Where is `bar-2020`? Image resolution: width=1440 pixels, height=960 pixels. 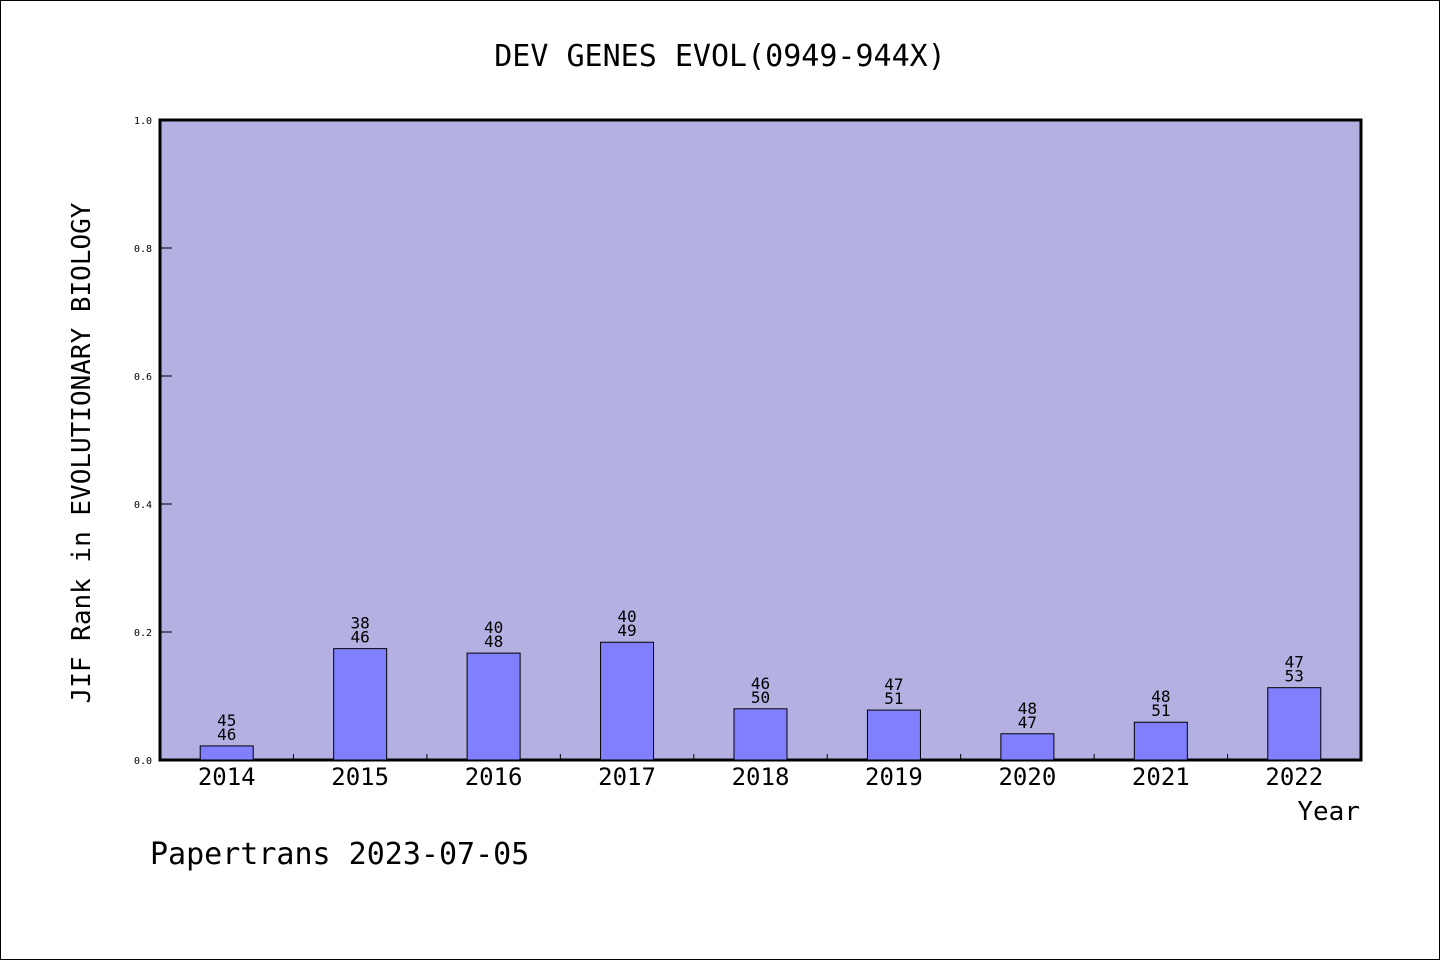
bar-2020 is located at coordinates (1027, 747).